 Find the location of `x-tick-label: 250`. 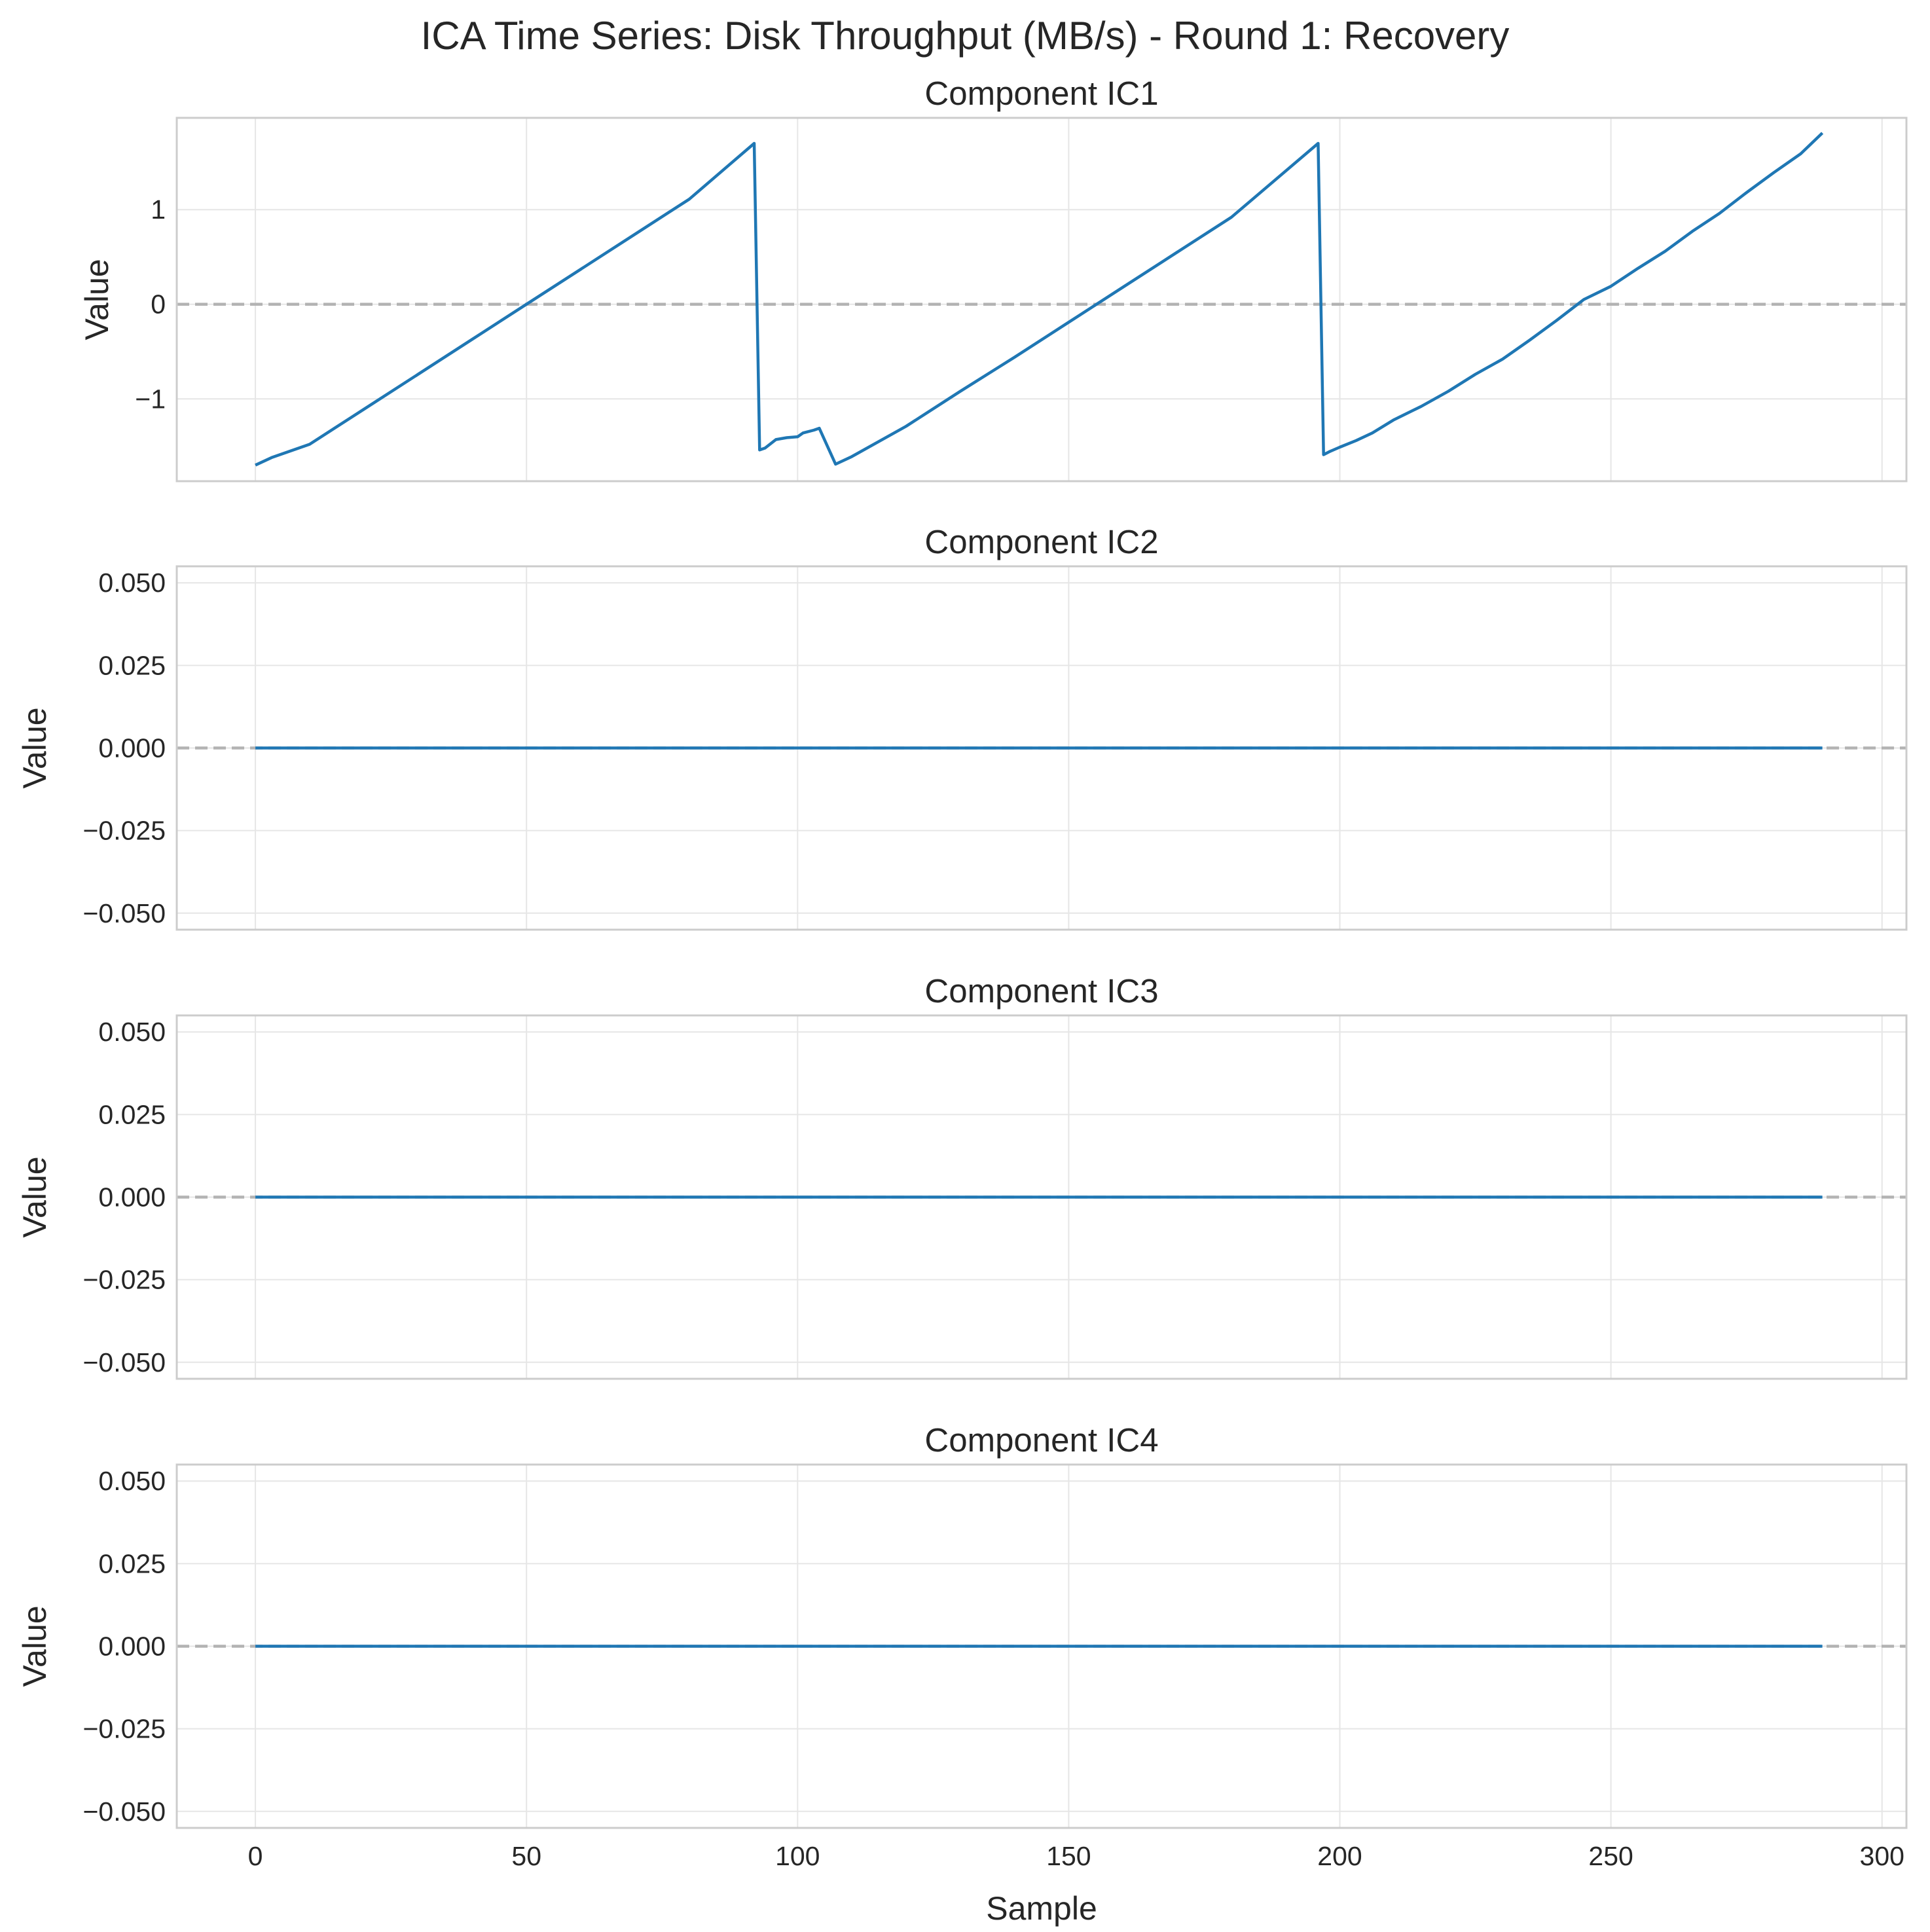

x-tick-label: 250 is located at coordinates (1610, 1856).